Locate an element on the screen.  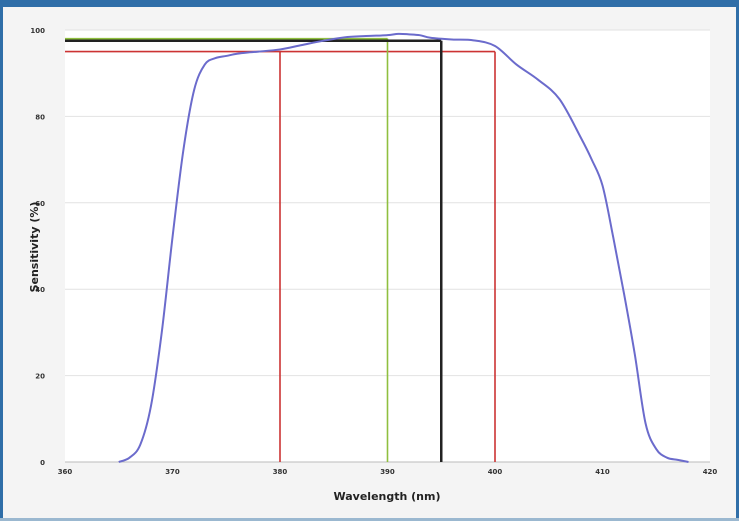
window-top-bar is located at coordinates (369, 3).